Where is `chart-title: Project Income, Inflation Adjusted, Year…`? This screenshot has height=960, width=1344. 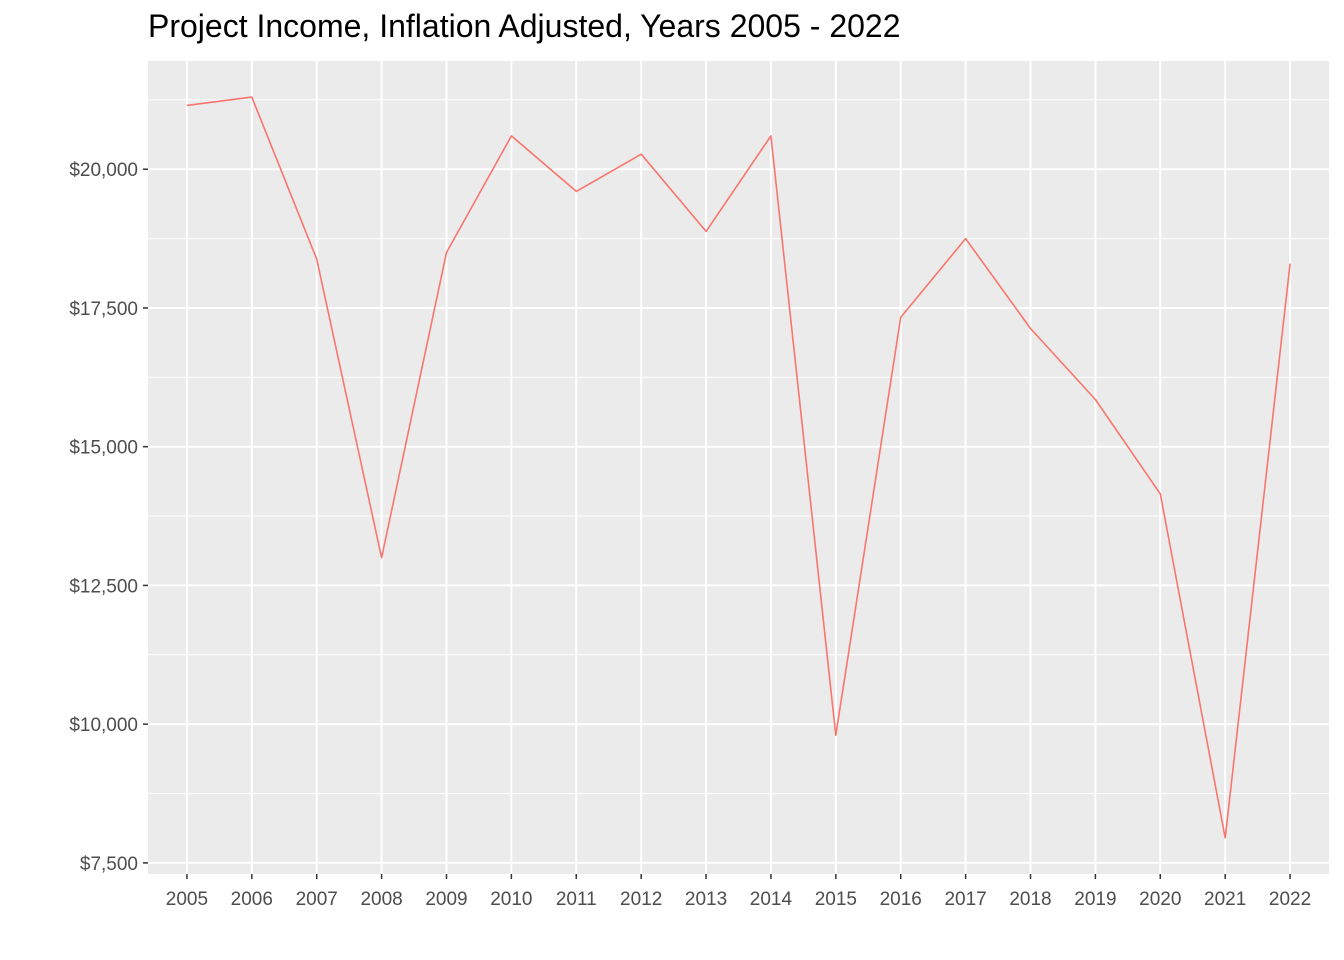
chart-title: Project Income, Inflation Adjusted, Year… is located at coordinates (524, 26).